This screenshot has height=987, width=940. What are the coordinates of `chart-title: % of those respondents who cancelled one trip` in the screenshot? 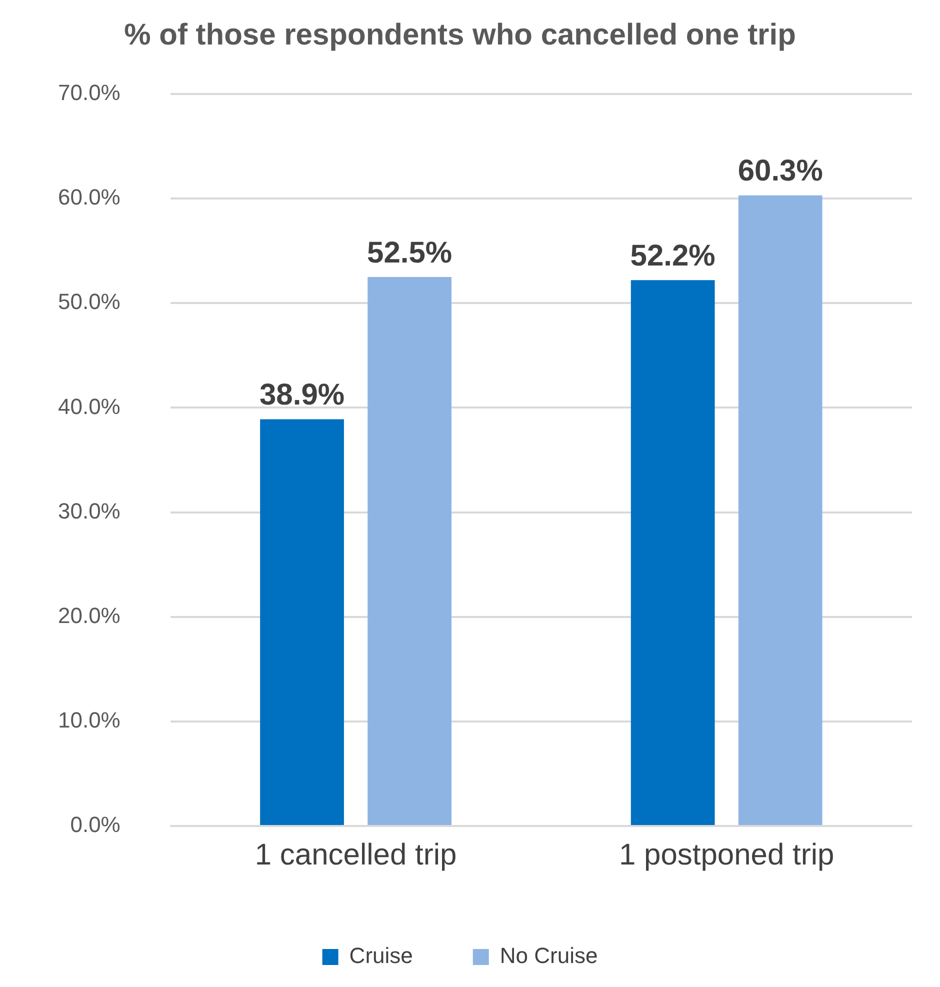 It's located at (460, 35).